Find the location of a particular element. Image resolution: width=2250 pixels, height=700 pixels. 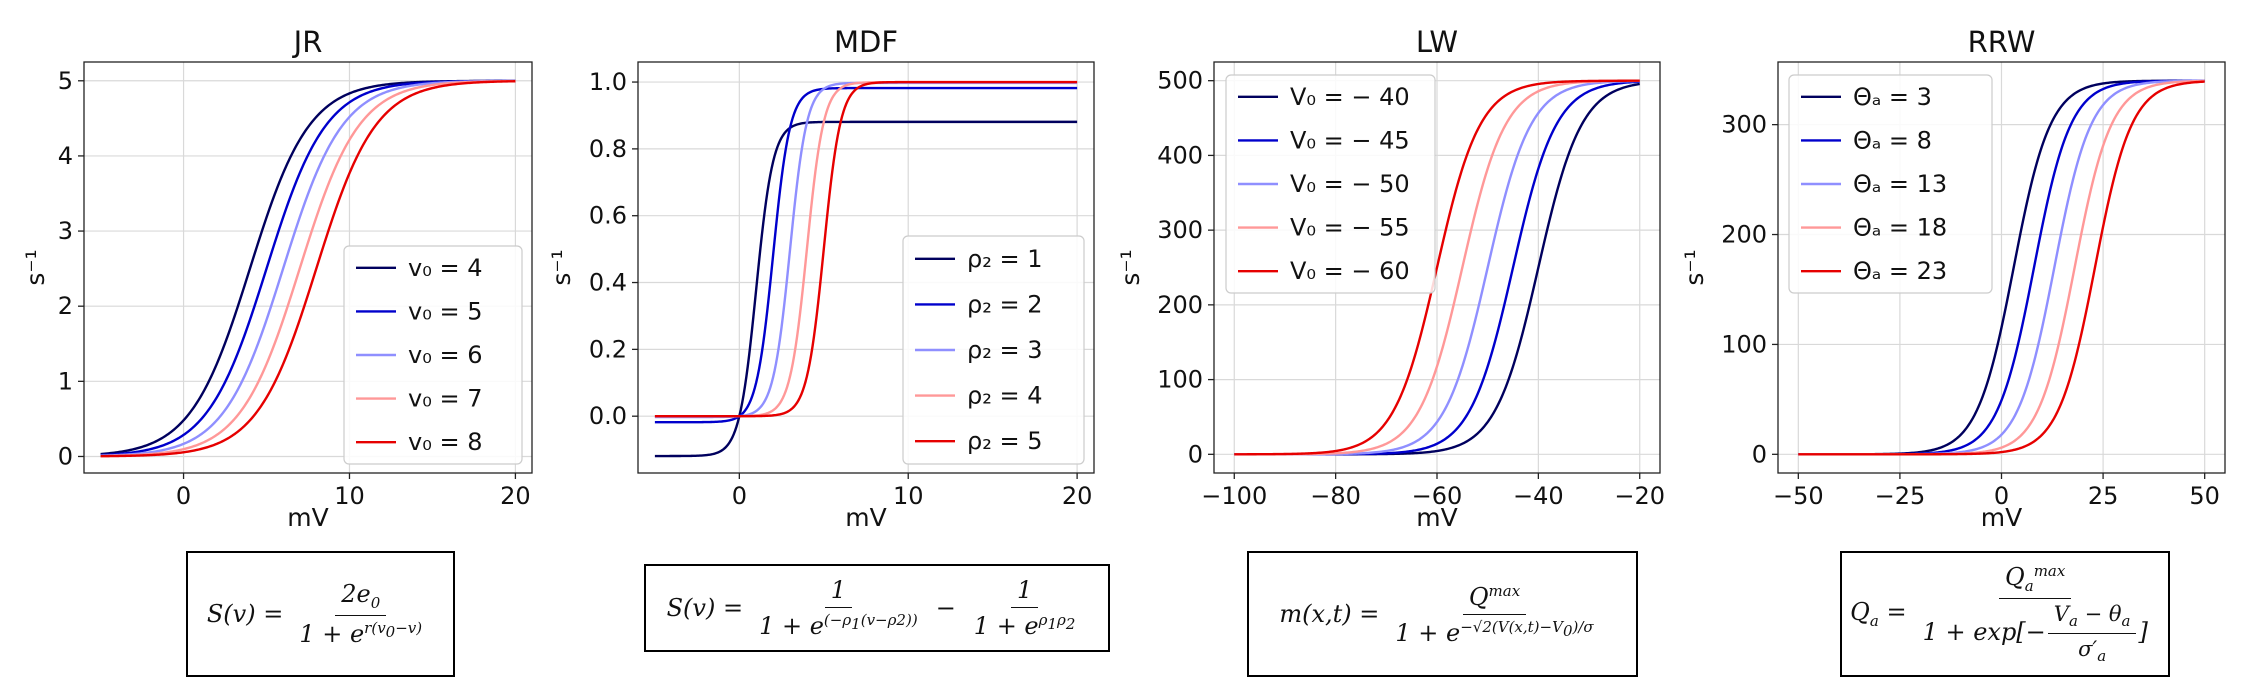

y-tick-label: 0.6 is located at coordinates (608, 216).